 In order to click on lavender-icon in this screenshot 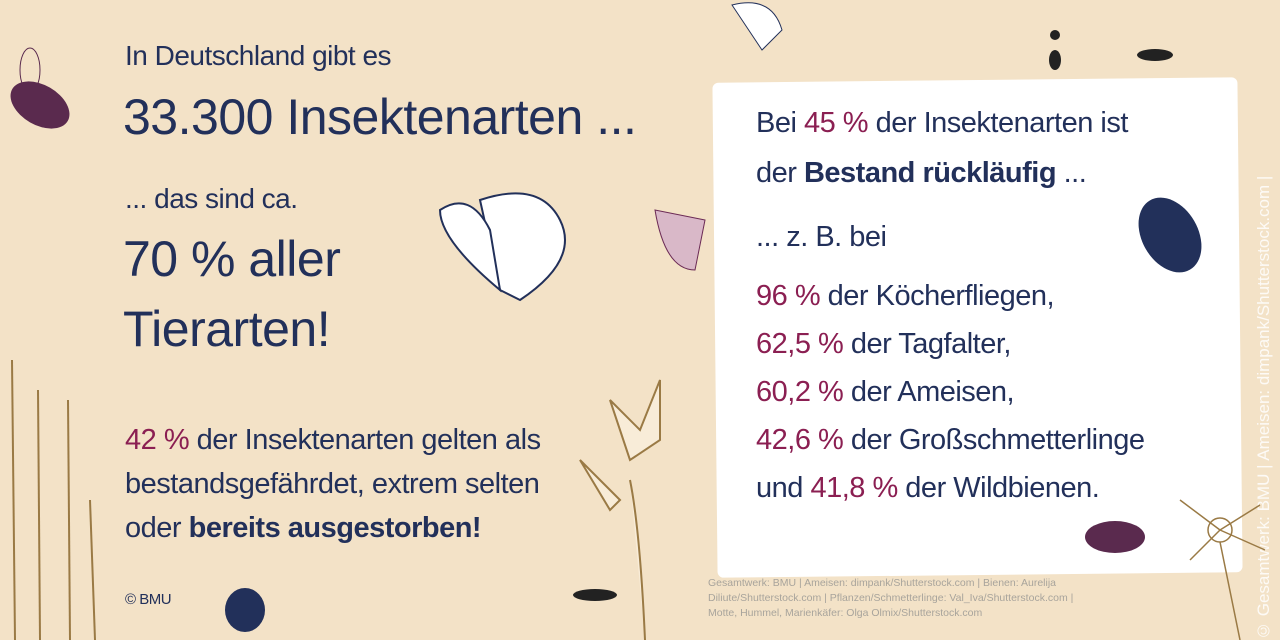, I will do `click(53, 499)`.